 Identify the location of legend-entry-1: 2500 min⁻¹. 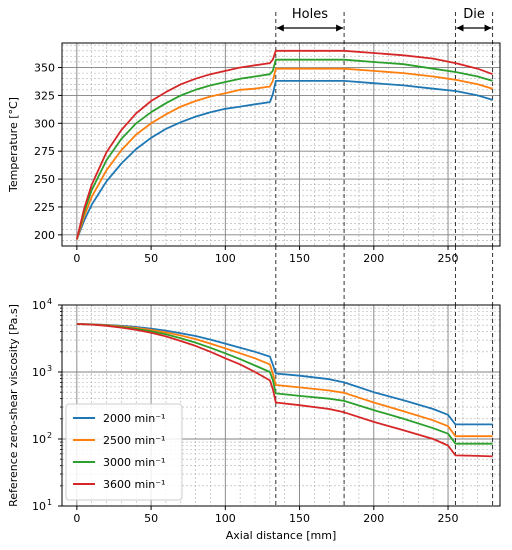
(134, 440).